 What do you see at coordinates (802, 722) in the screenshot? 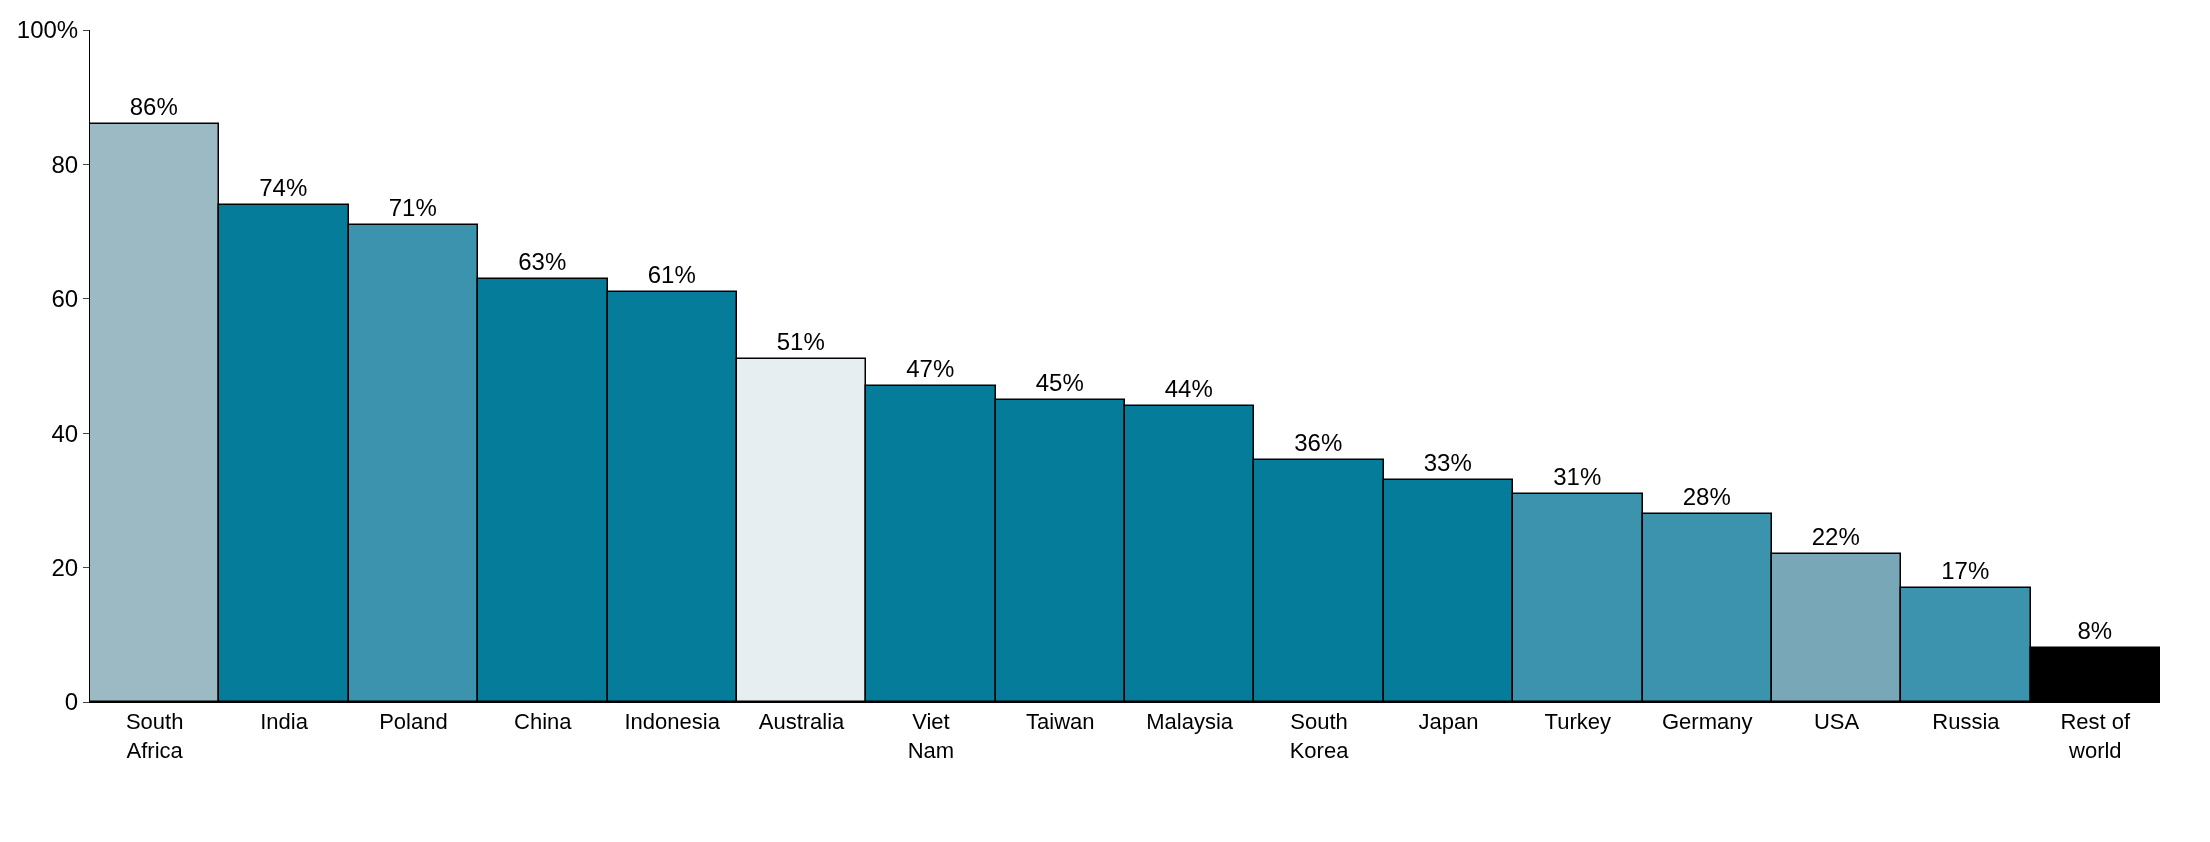
I see `x-tick-label: Australia` at bounding box center [802, 722].